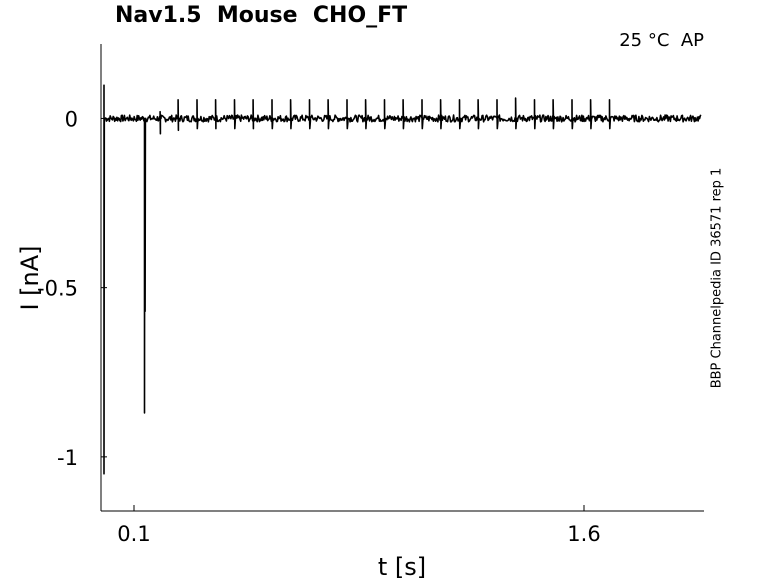 The width and height of the screenshot is (778, 583). What do you see at coordinates (402, 567) in the screenshot?
I see `x-axis-label: t [s]` at bounding box center [402, 567].